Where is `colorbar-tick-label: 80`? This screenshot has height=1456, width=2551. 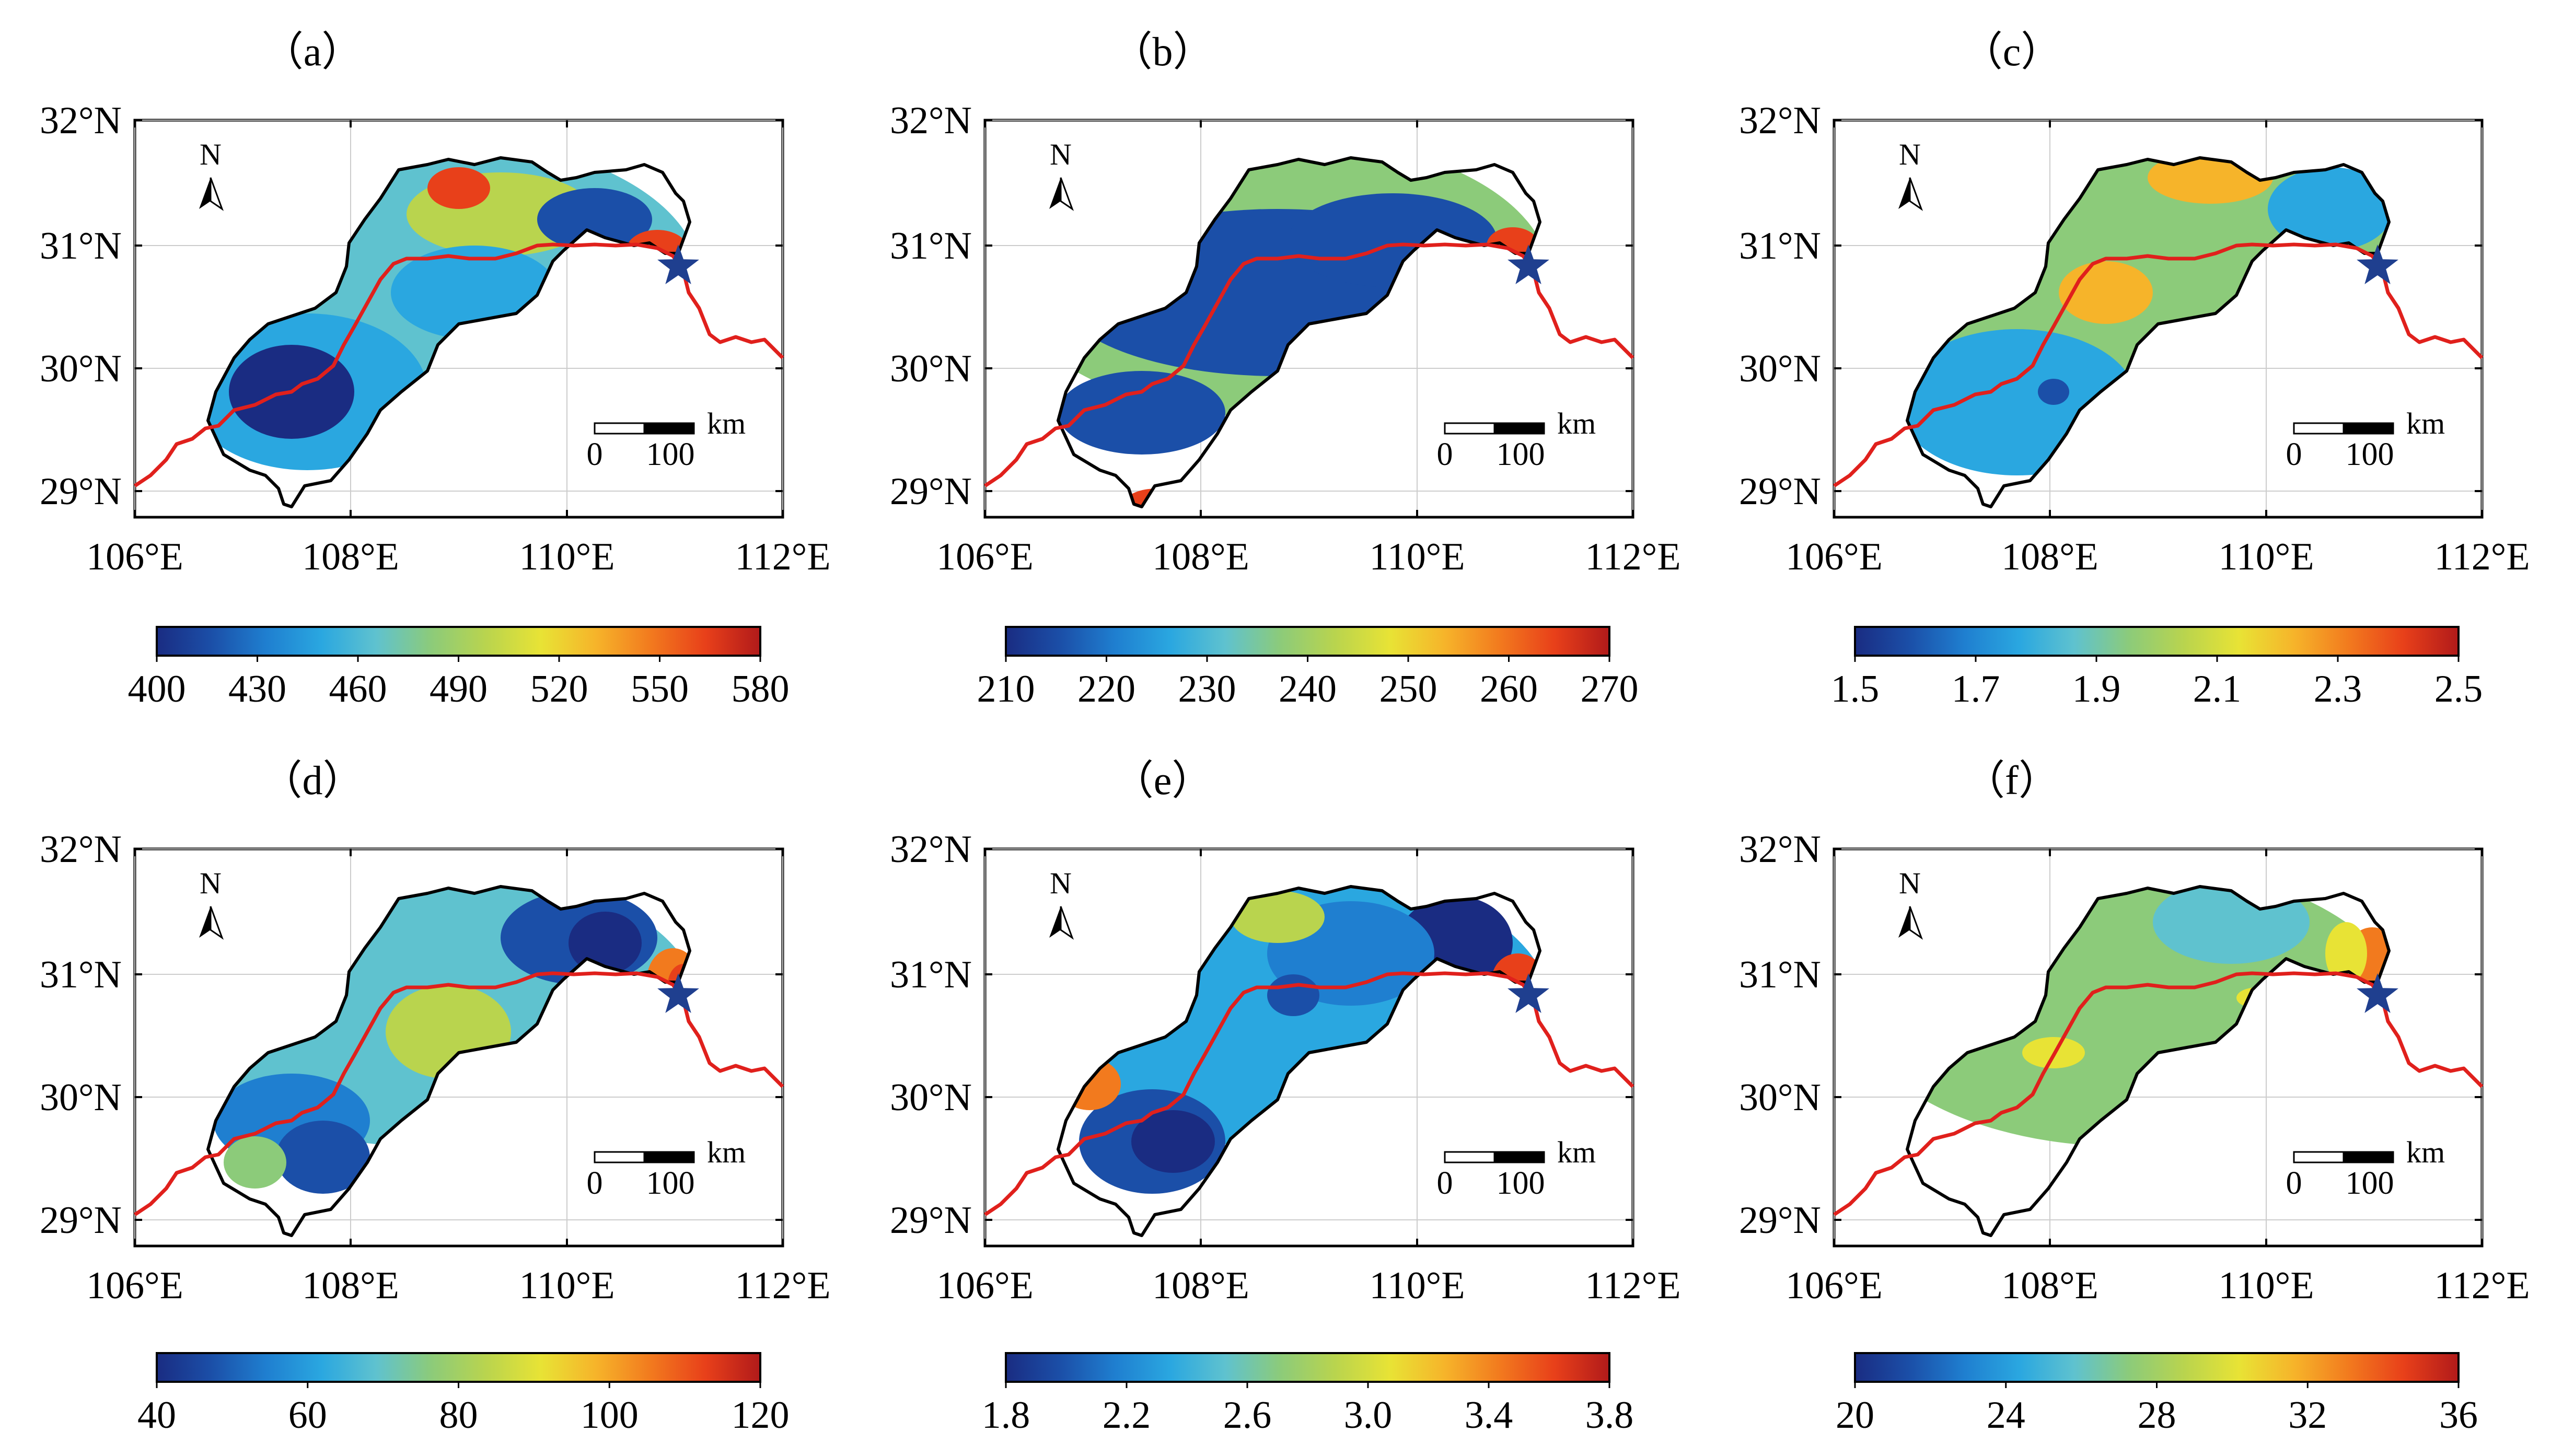
colorbar-tick-label: 80 is located at coordinates (458, 1416).